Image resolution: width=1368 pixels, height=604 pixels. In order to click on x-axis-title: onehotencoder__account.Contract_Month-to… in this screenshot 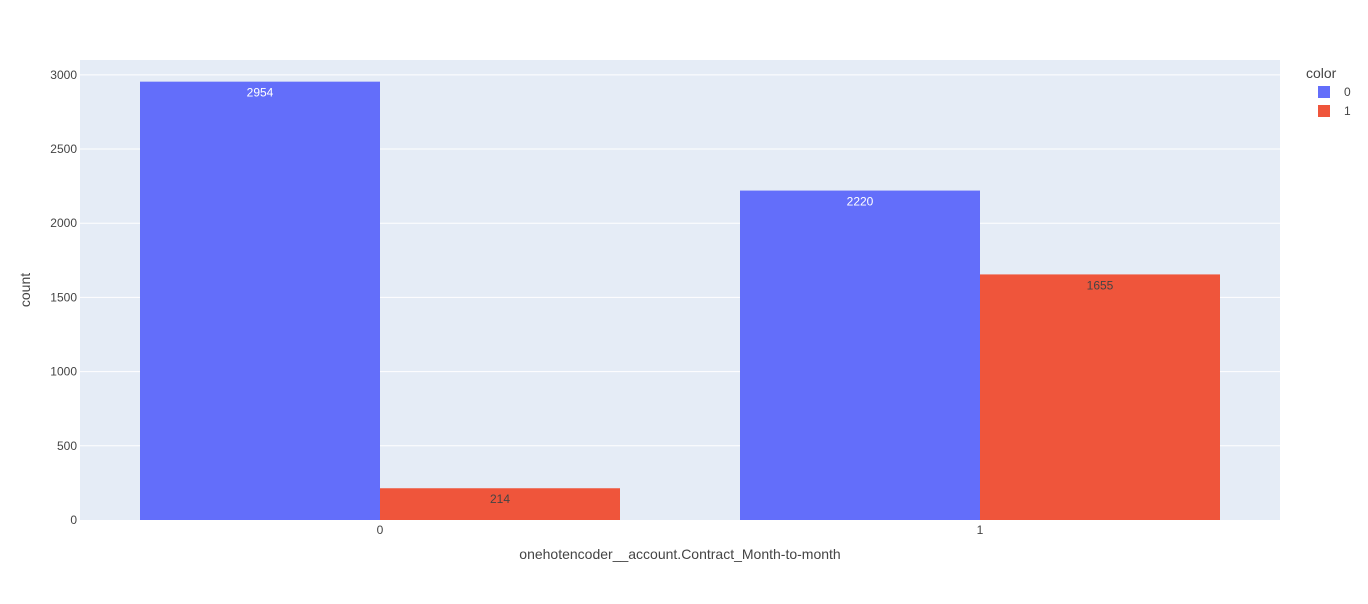, I will do `click(679, 554)`.